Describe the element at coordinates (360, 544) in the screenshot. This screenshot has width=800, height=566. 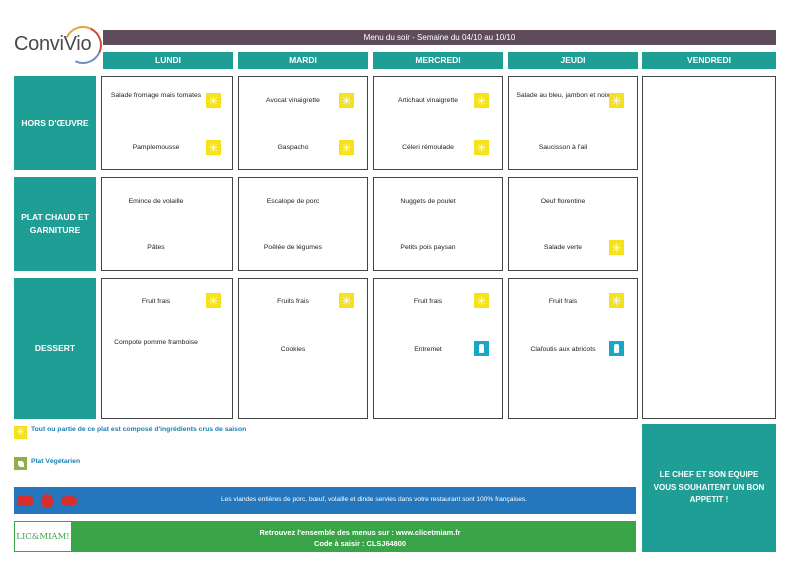
I see `access-code-line: Code à saisir : CLSJ64800` at that location.